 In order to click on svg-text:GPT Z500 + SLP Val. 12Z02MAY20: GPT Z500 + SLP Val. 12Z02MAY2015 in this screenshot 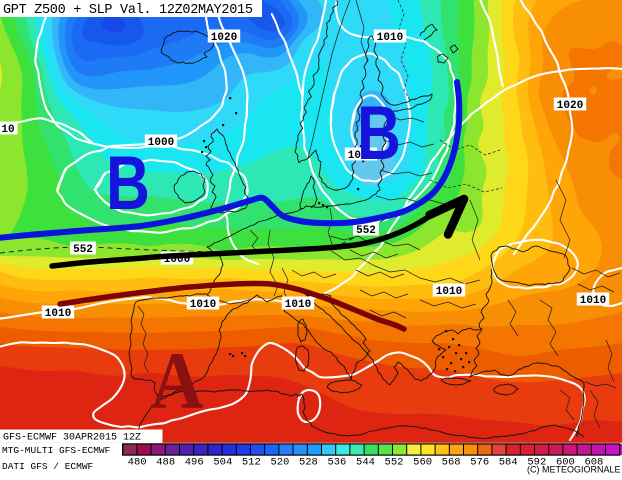, I will do `click(128, 10)`.